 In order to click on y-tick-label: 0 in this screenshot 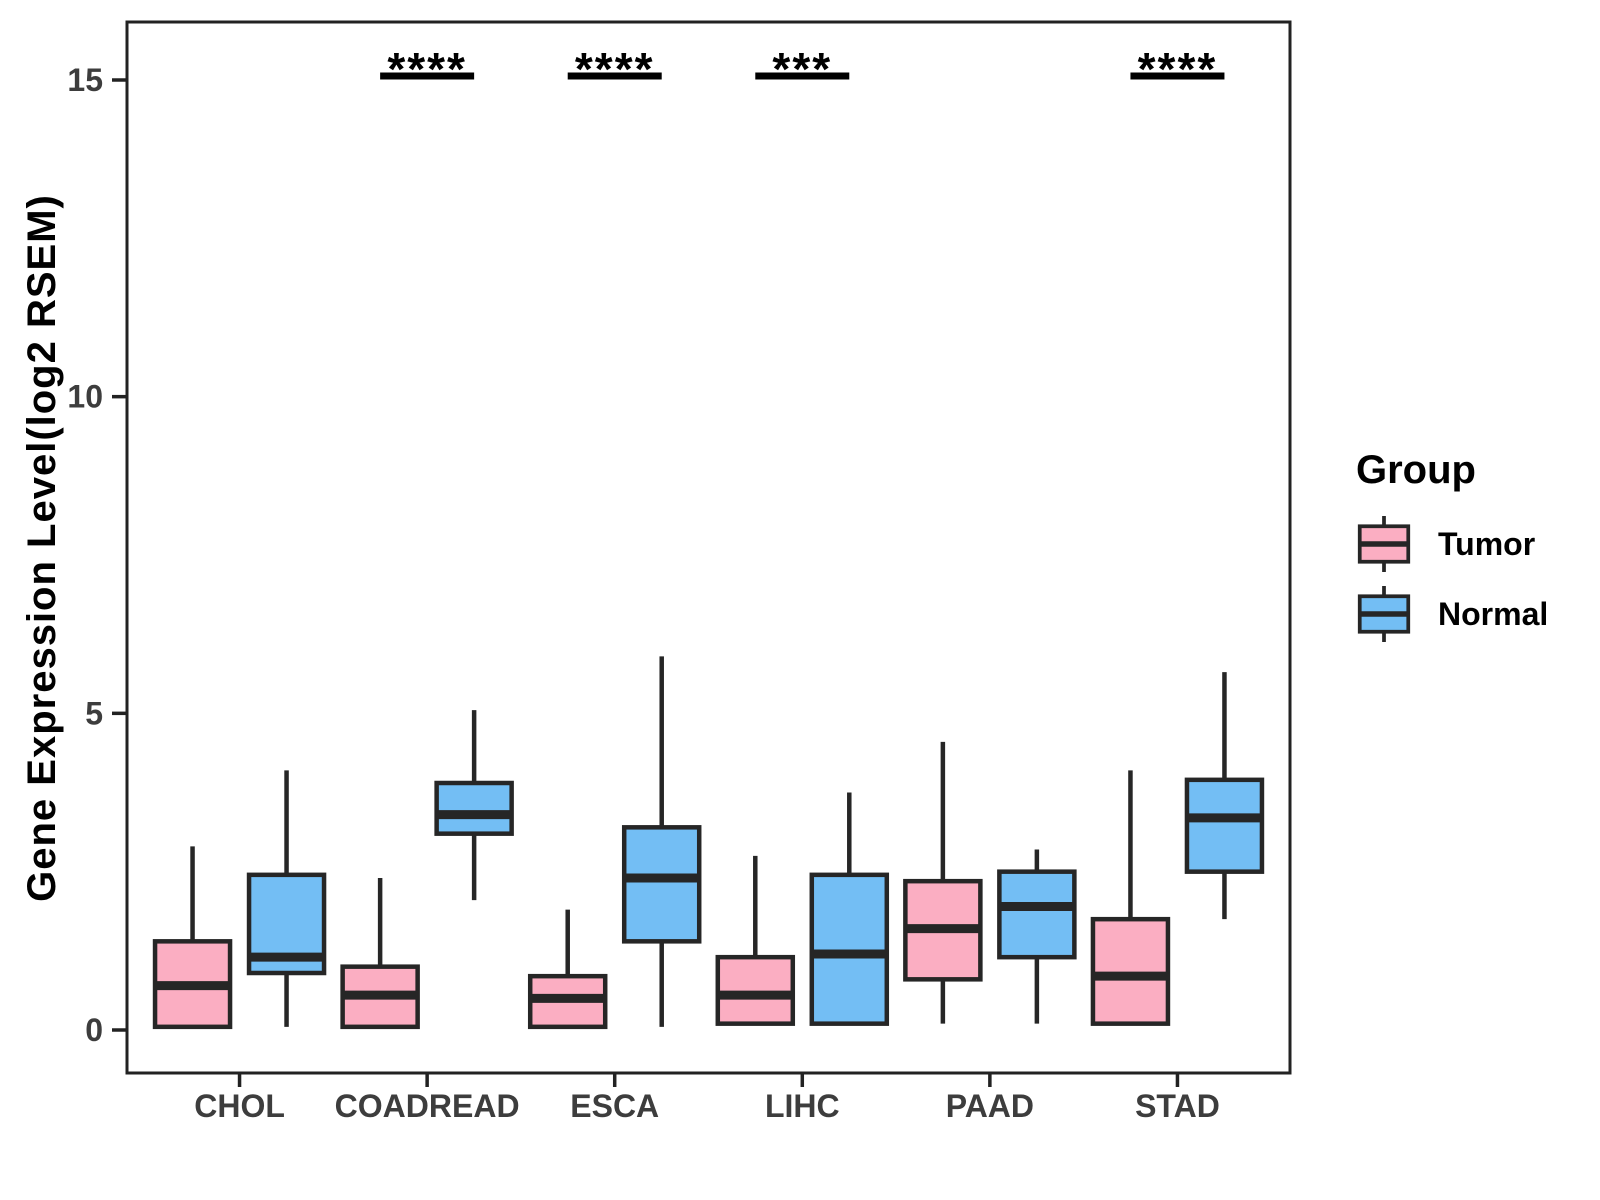, I will do `click(94, 1030)`.